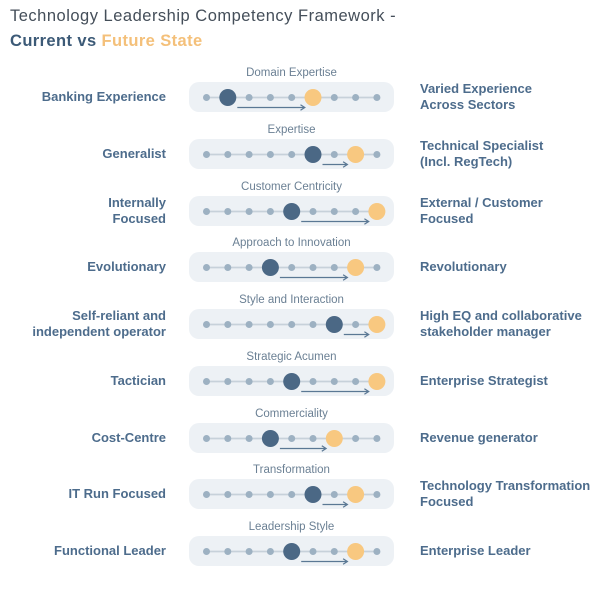  What do you see at coordinates (291, 527) in the screenshot?
I see `category-label: Leadership Style` at bounding box center [291, 527].